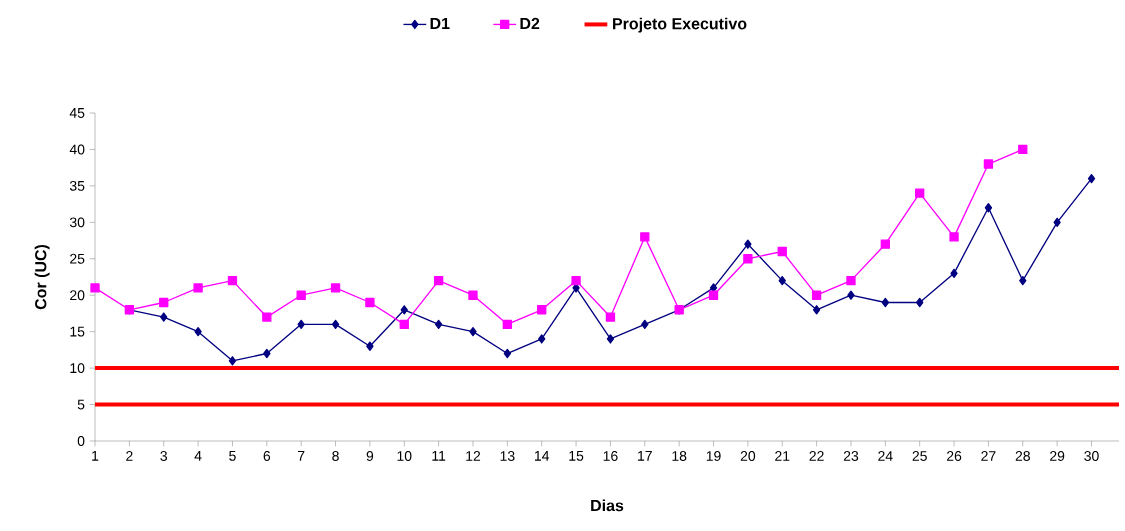 The height and width of the screenshot is (531, 1125). Describe the element at coordinates (645, 456) in the screenshot. I see `x-tick-label: 17` at that location.